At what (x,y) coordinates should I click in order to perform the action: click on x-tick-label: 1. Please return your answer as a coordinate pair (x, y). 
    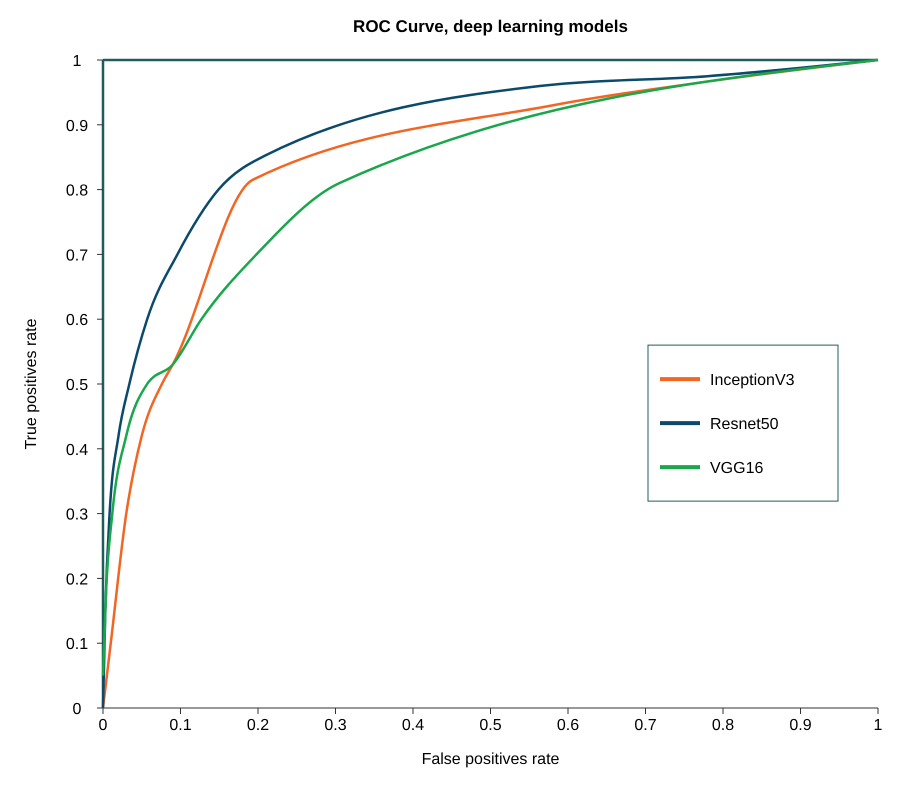
    Looking at the image, I should click on (878, 725).